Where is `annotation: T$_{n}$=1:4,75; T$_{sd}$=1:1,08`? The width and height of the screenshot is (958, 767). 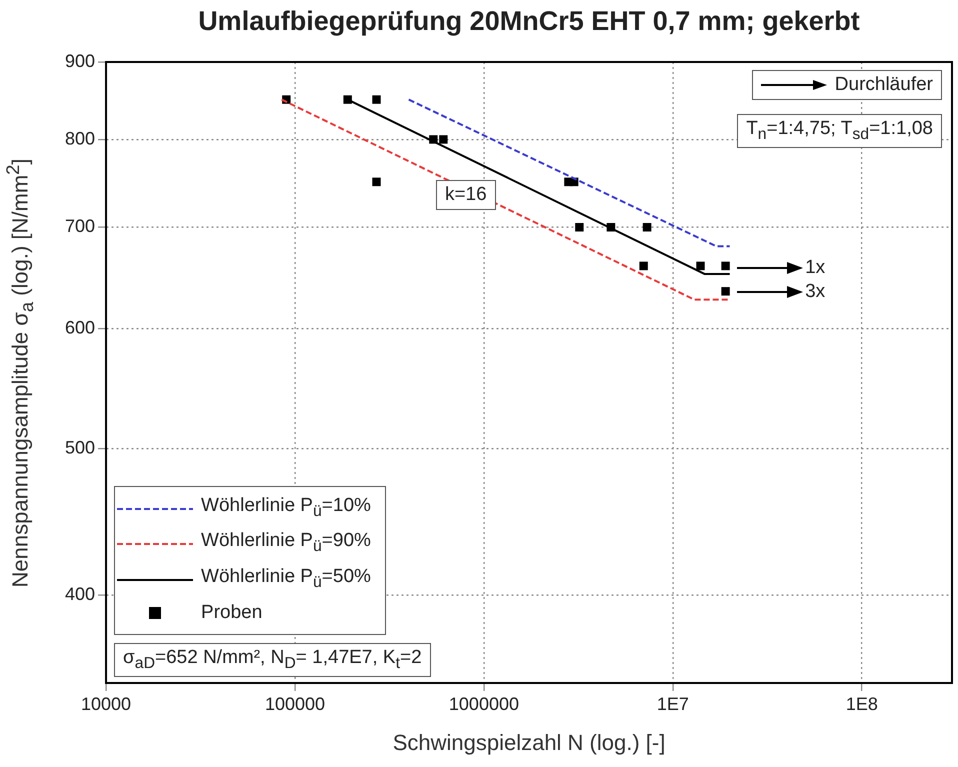
annotation: T$_{n}$=1:4,75; T$_{sd}$=1:1,08 is located at coordinates (839, 131).